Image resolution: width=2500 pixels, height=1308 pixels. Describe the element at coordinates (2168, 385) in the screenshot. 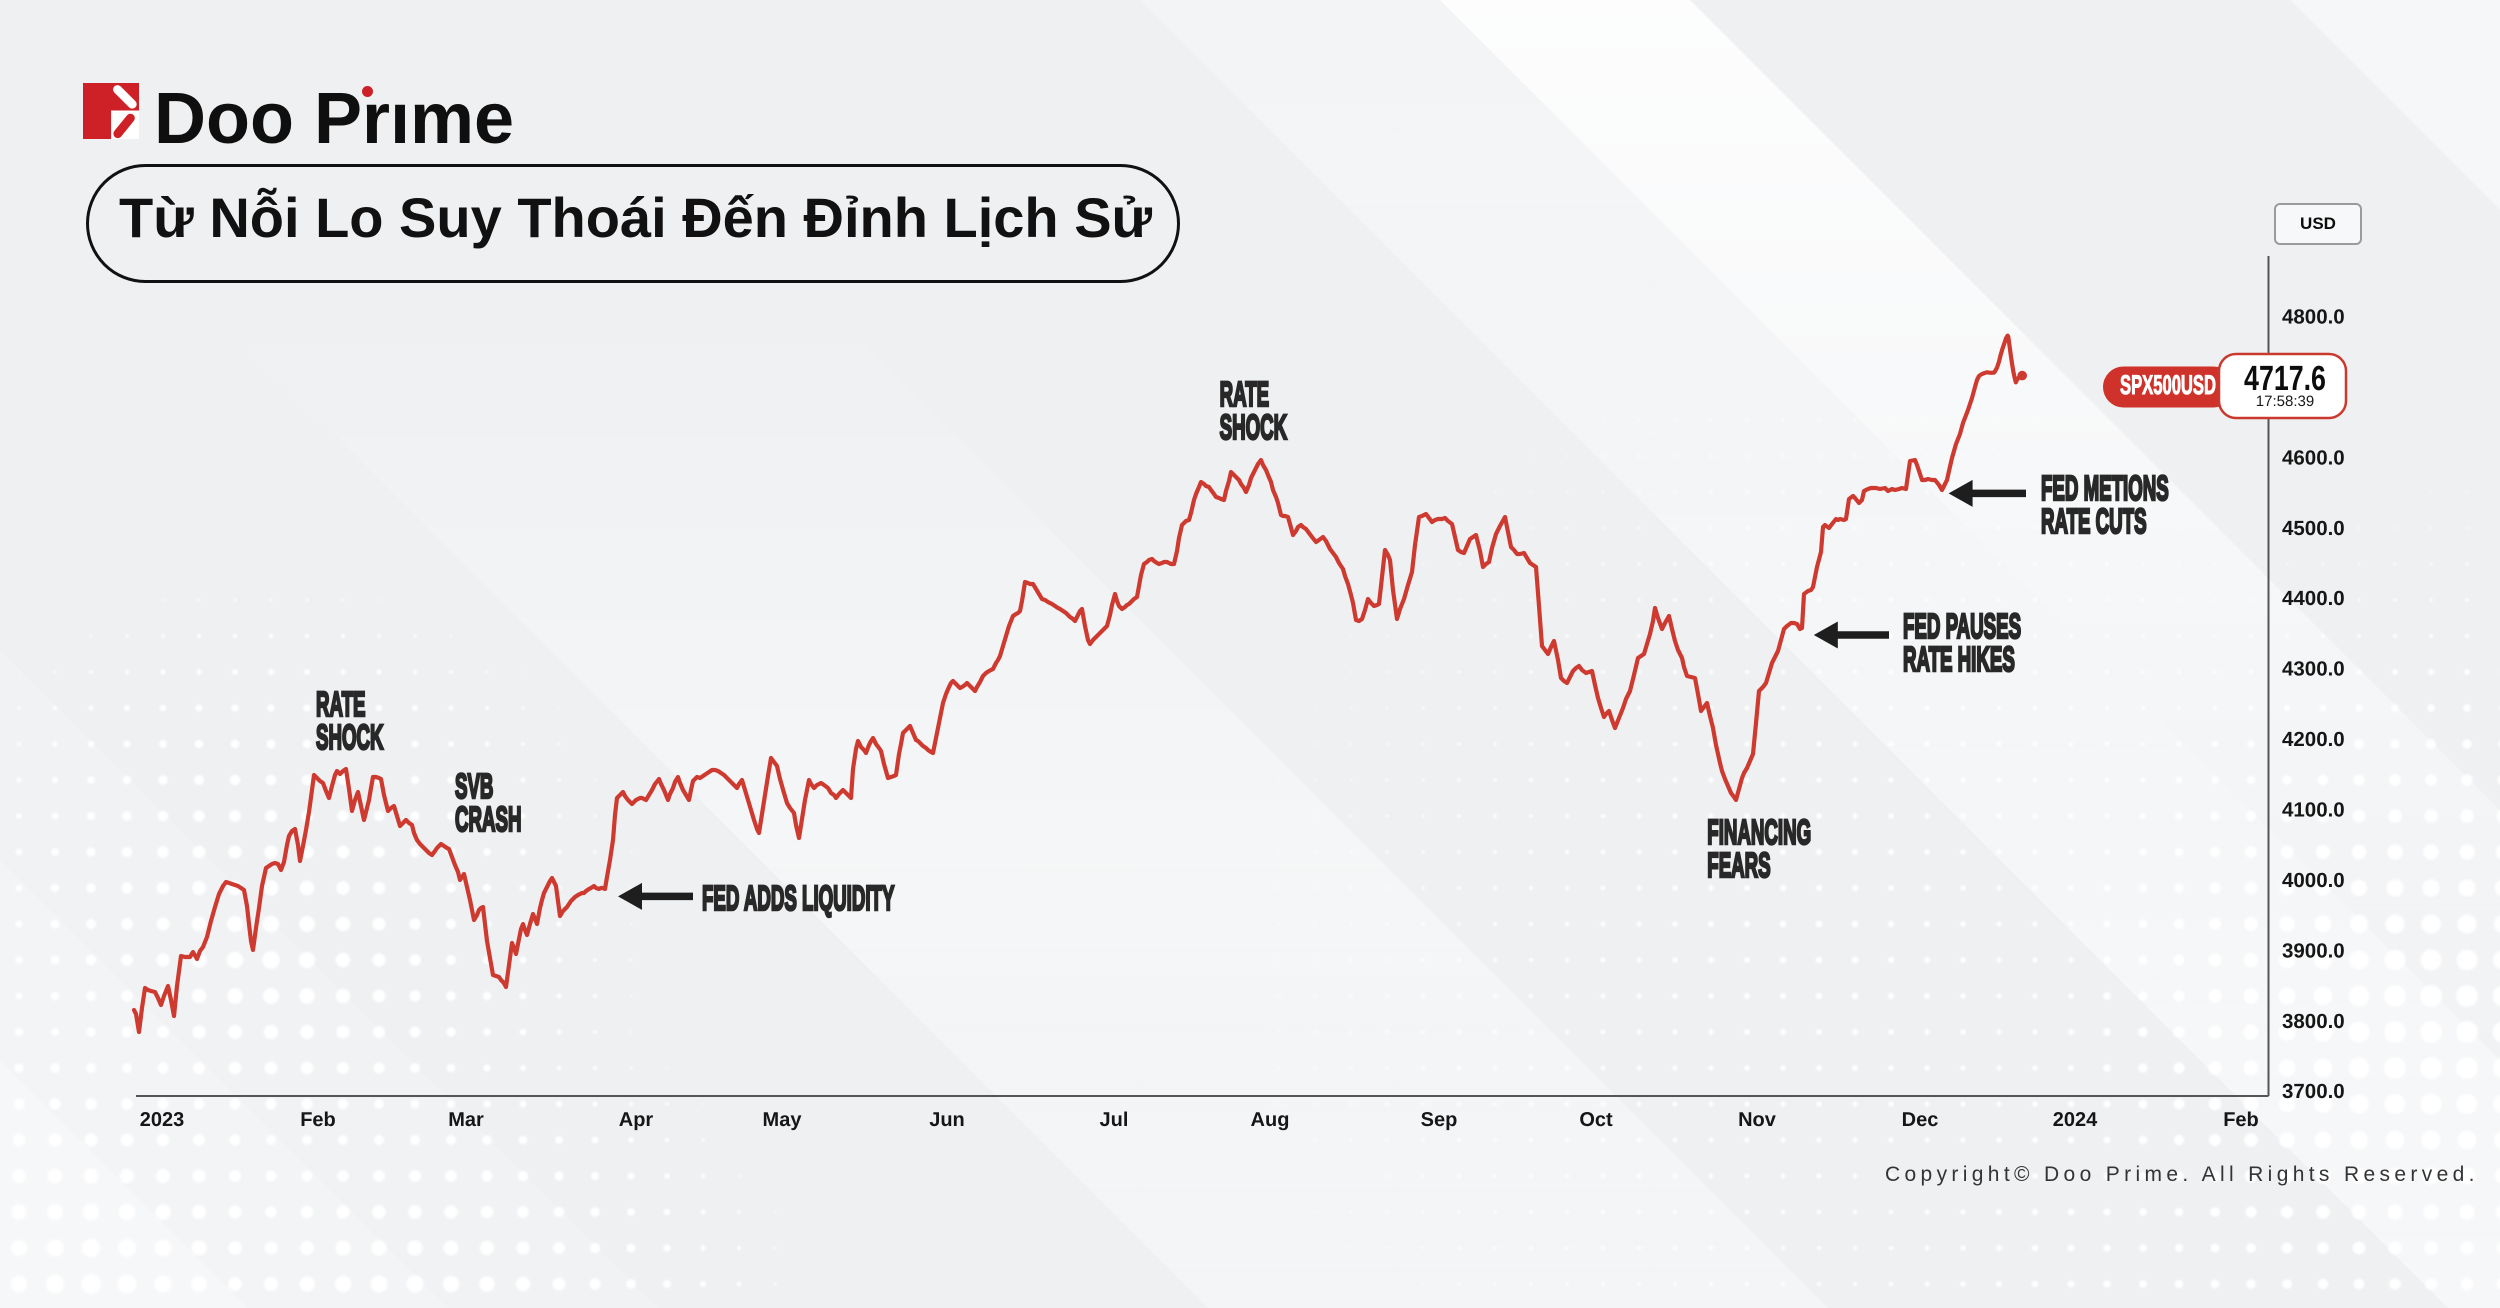

I see `svg-text: SPX500USD` at that location.